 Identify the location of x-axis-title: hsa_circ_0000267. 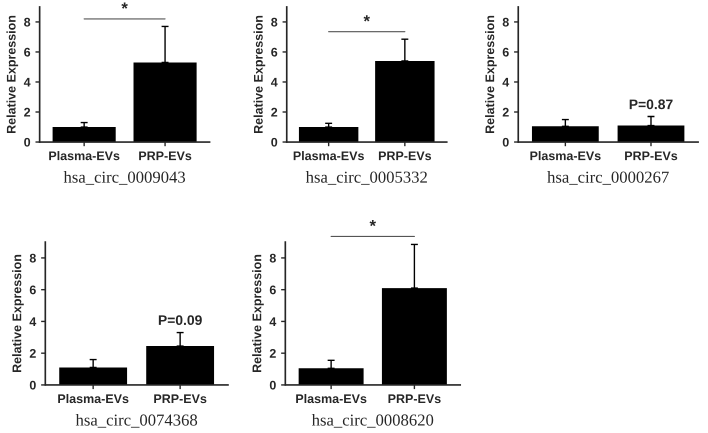
(608, 178).